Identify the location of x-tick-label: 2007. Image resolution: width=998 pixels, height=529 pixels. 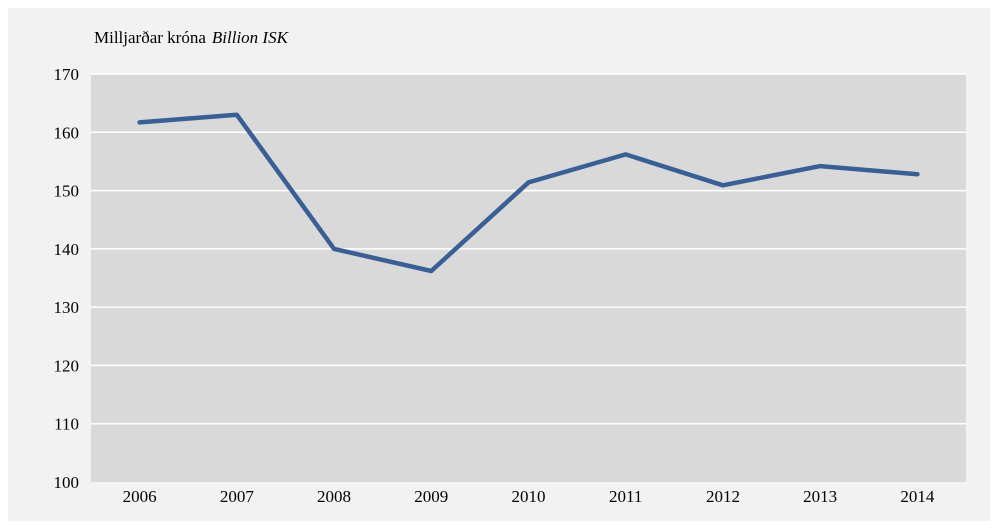
(237, 496).